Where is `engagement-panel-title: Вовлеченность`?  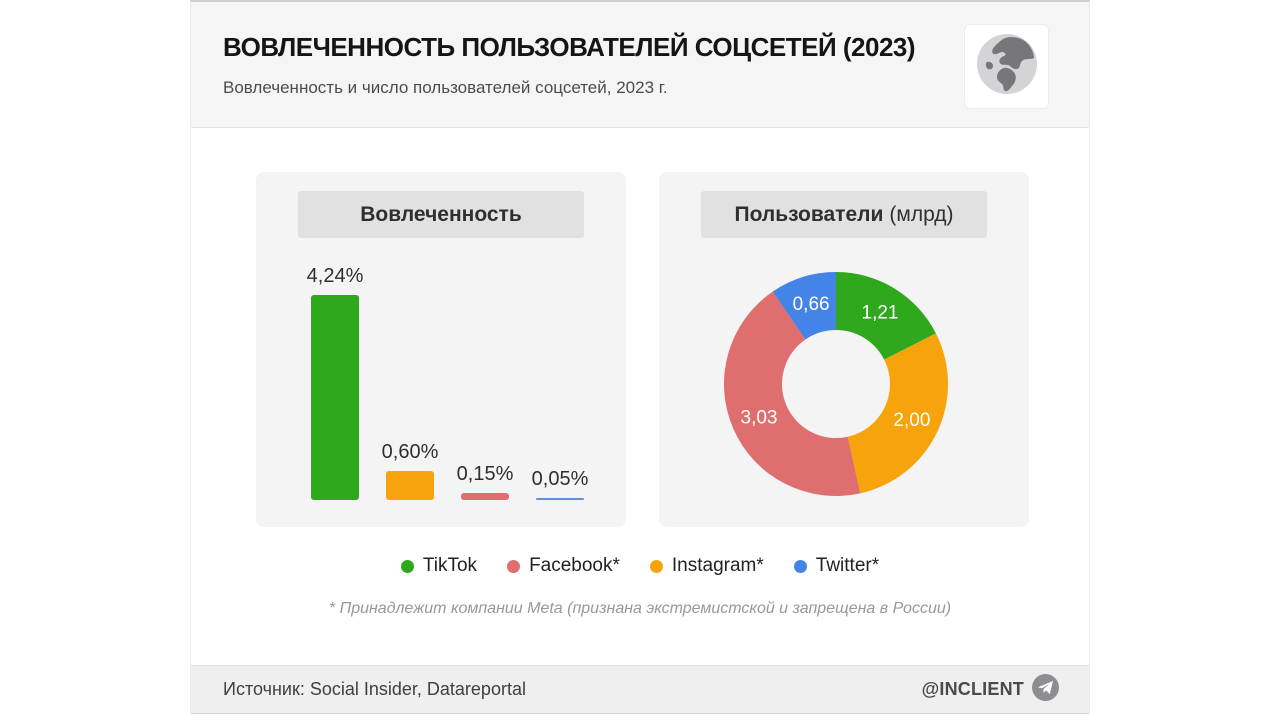
engagement-panel-title: Вовлеченность is located at coordinates (441, 214).